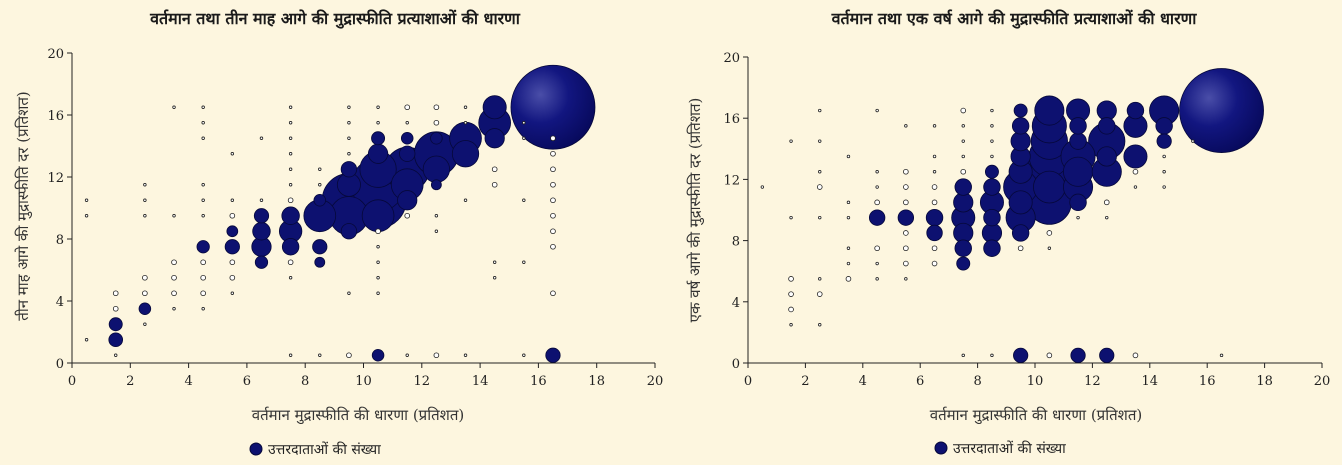 Image resolution: width=1342 pixels, height=465 pixels. What do you see at coordinates (1322, 381) in the screenshot?
I see `x-tick-label: 20` at bounding box center [1322, 381].